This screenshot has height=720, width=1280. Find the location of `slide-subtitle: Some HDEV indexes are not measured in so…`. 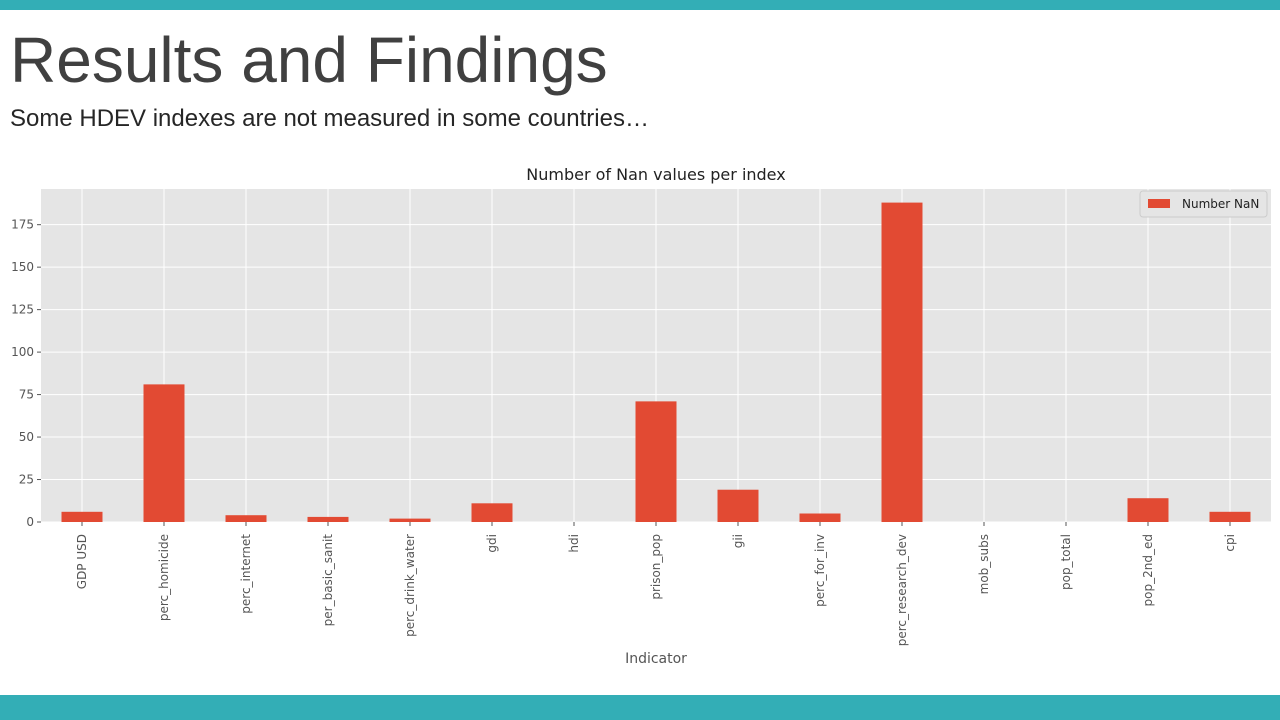

slide-subtitle: Some HDEV indexes are not measured in so… is located at coordinates (329, 118).